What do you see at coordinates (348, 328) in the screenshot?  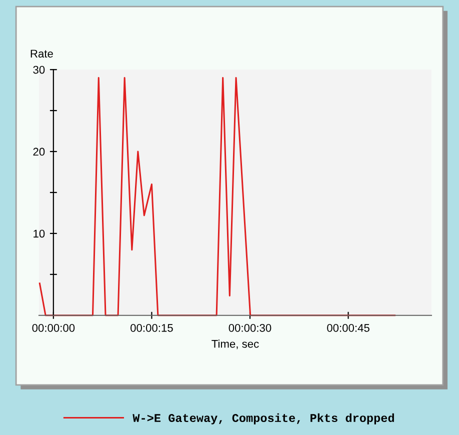 I see `x-tick-label: 00:00:45` at bounding box center [348, 328].